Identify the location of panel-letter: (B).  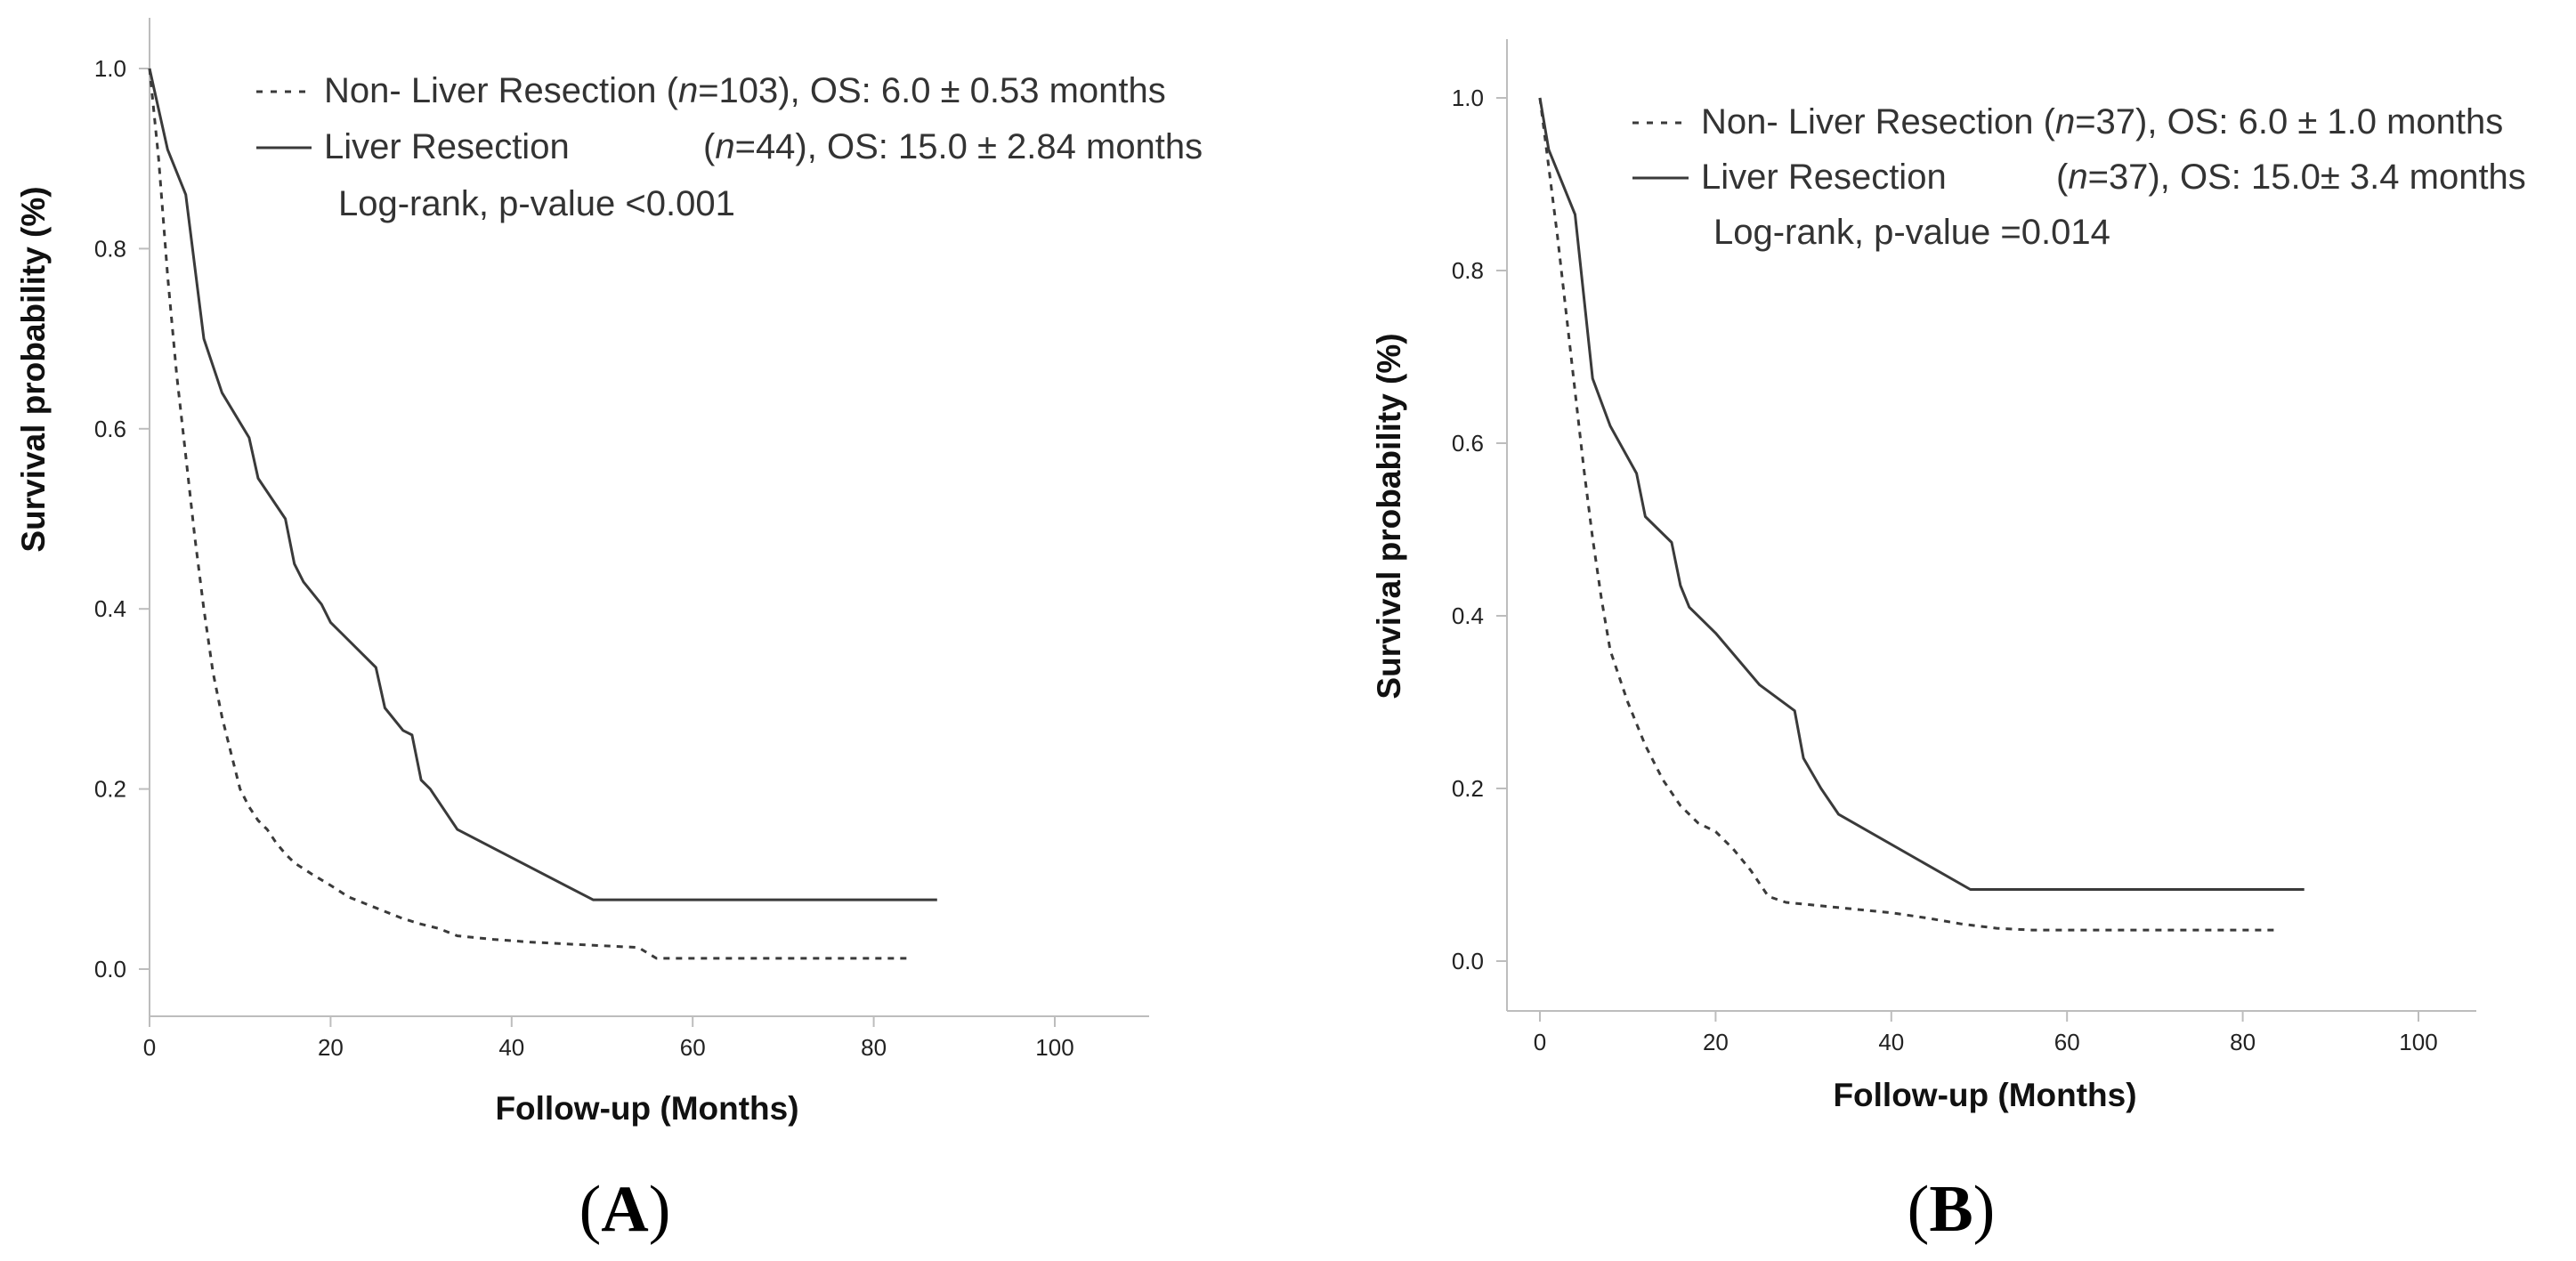
(1952, 1209).